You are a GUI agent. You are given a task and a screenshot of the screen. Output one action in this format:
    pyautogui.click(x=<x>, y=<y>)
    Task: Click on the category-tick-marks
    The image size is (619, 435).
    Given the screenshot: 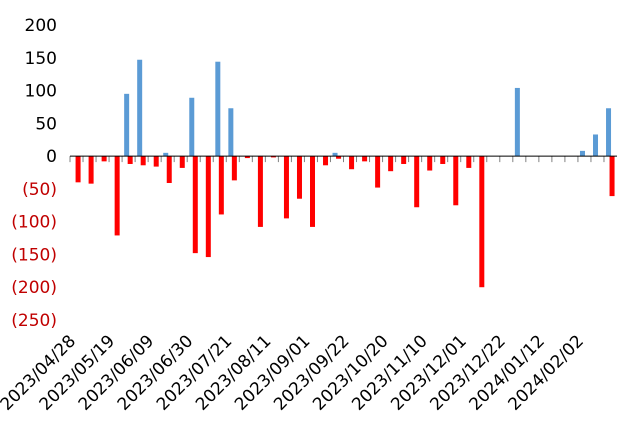 What is the action you would take?
    pyautogui.click(x=337, y=159)
    